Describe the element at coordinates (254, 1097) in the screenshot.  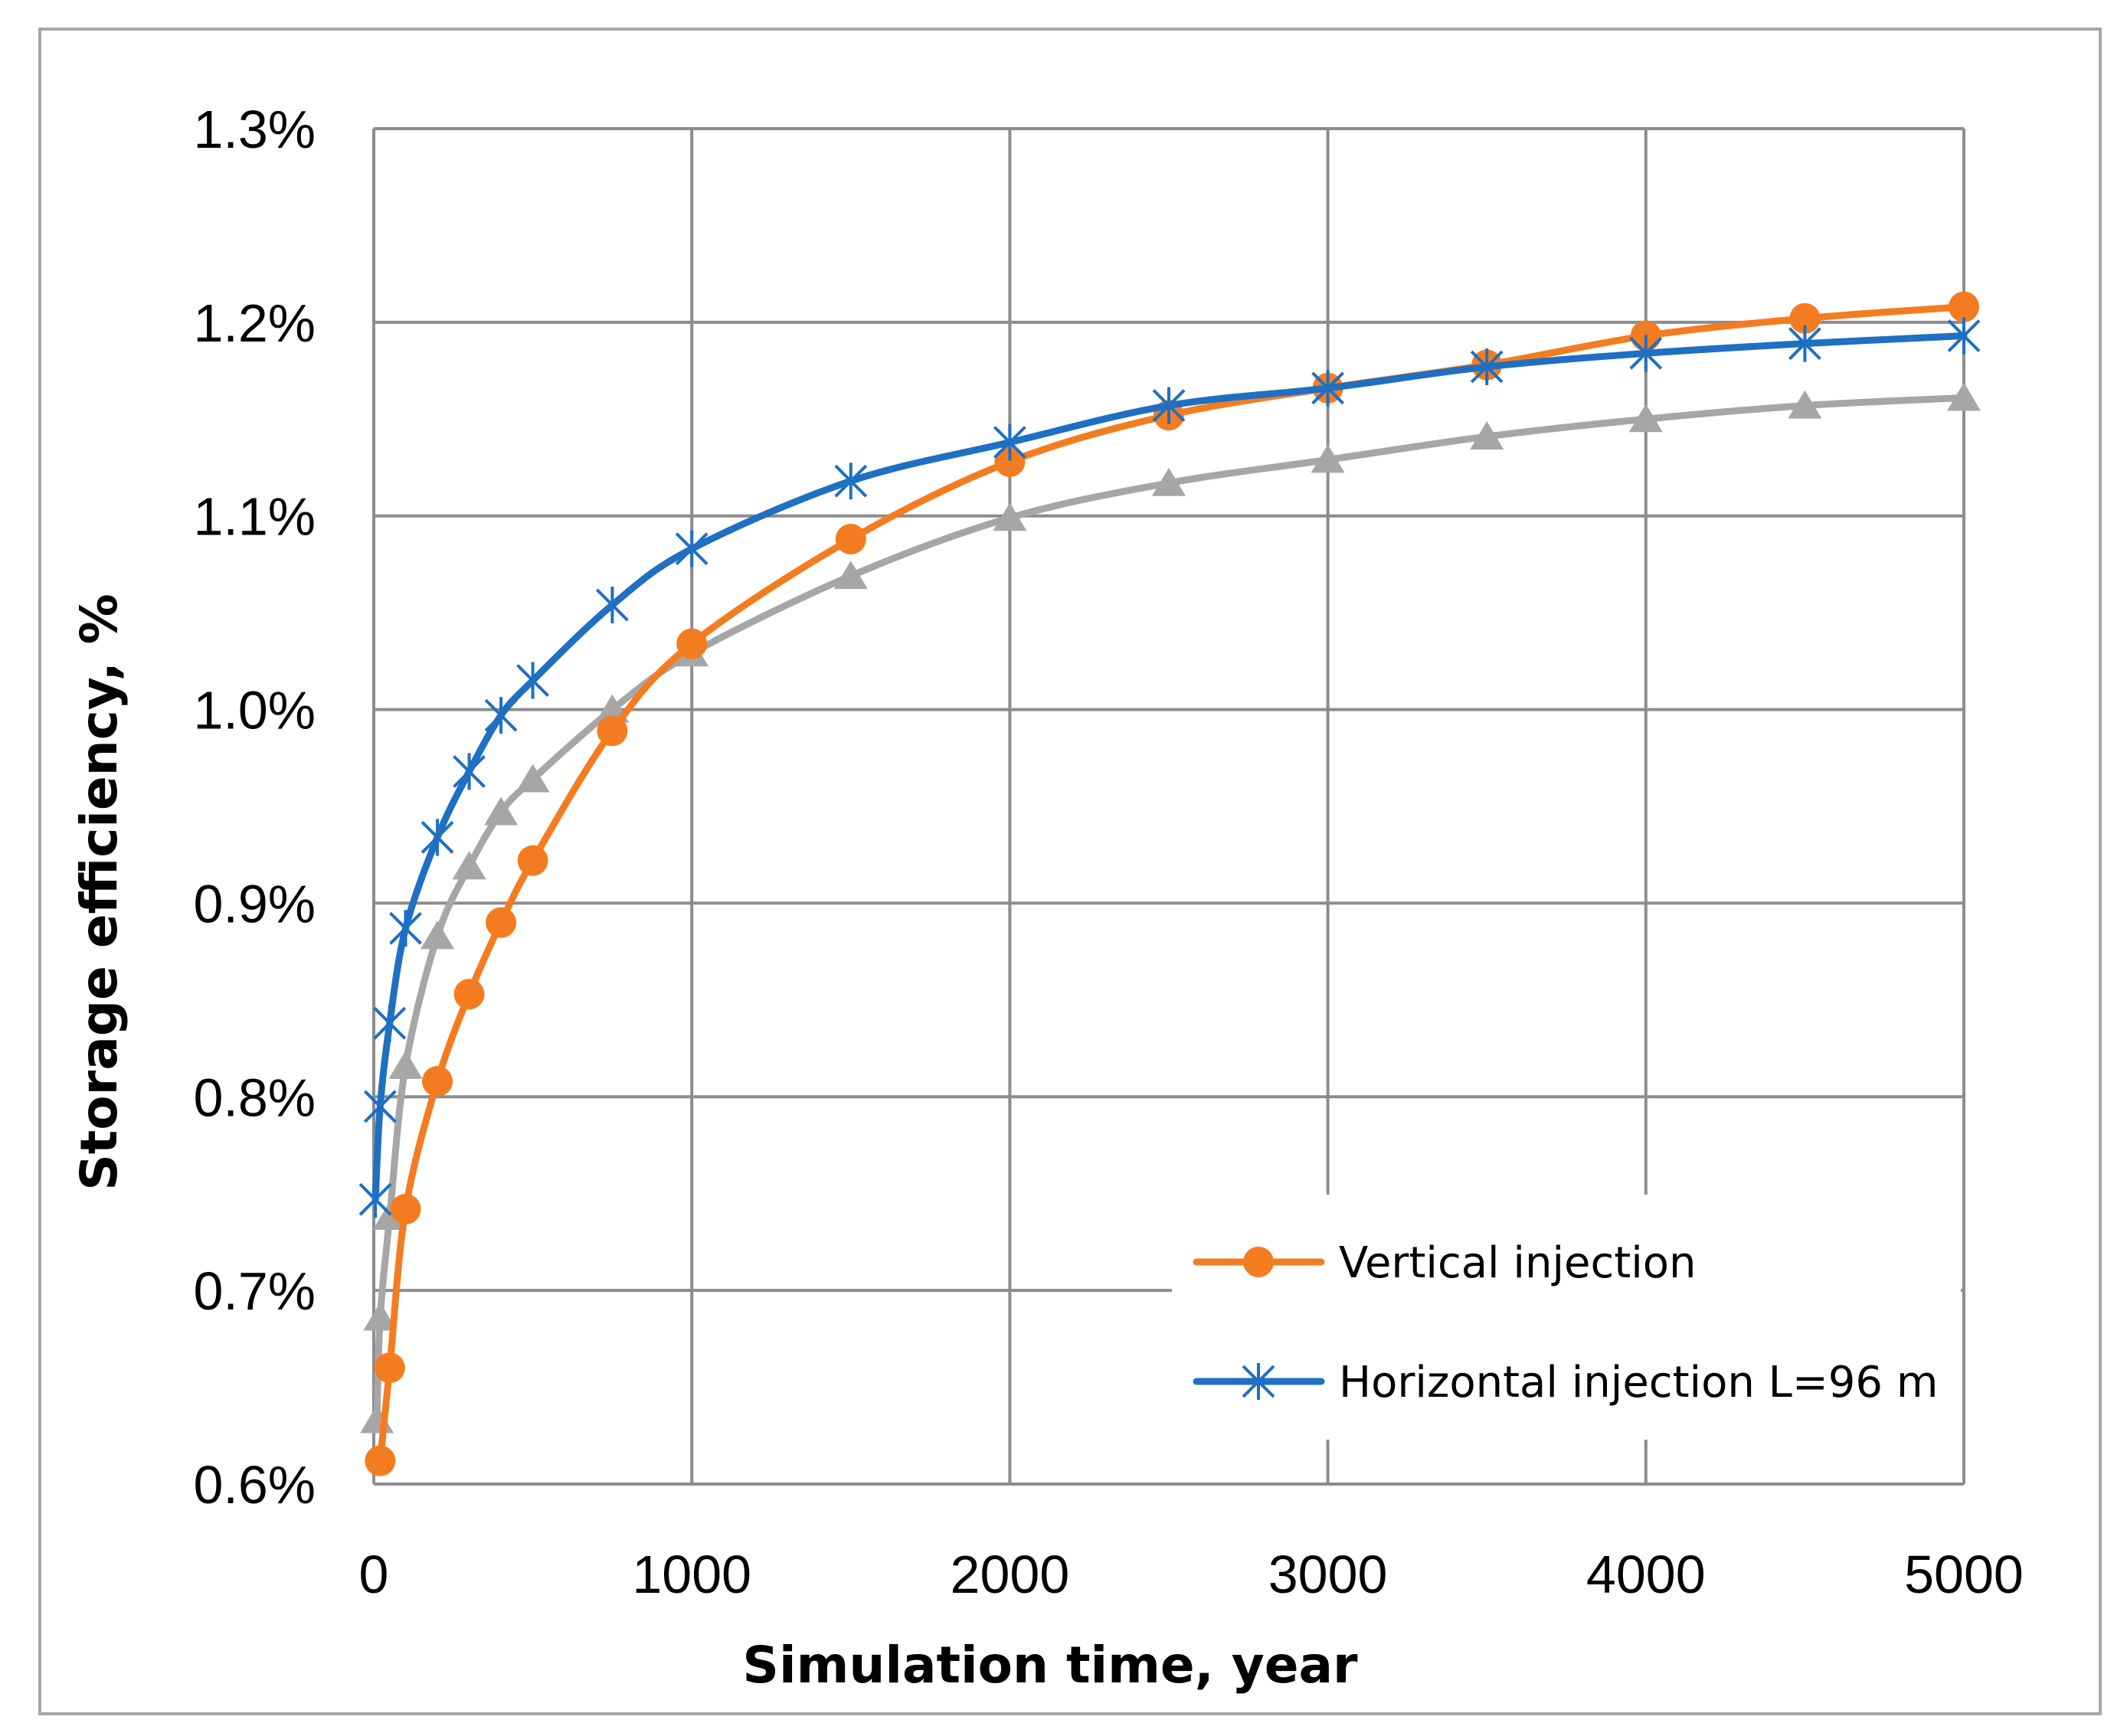
I see `y-tick-label: 0.8%` at that location.